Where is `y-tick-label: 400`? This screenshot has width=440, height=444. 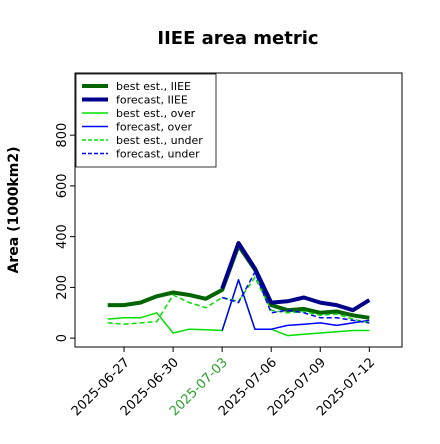 y-tick-label: 400 is located at coordinates (62, 236).